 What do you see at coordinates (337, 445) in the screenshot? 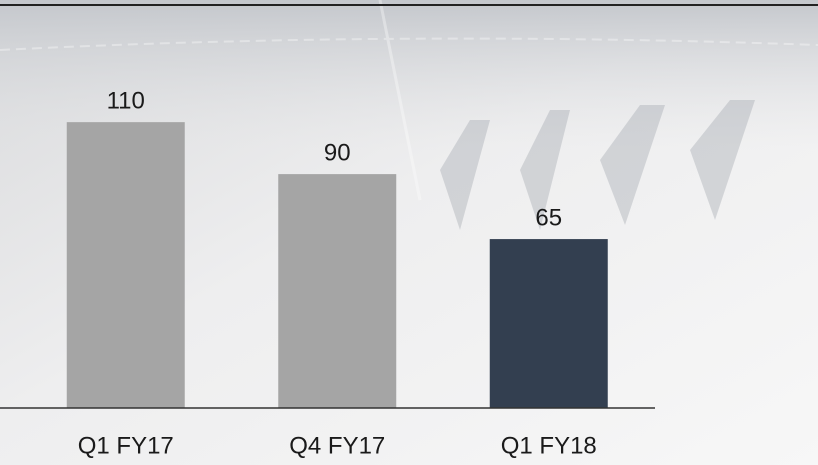
I see `x-tick-label: Q4 FY17` at bounding box center [337, 445].